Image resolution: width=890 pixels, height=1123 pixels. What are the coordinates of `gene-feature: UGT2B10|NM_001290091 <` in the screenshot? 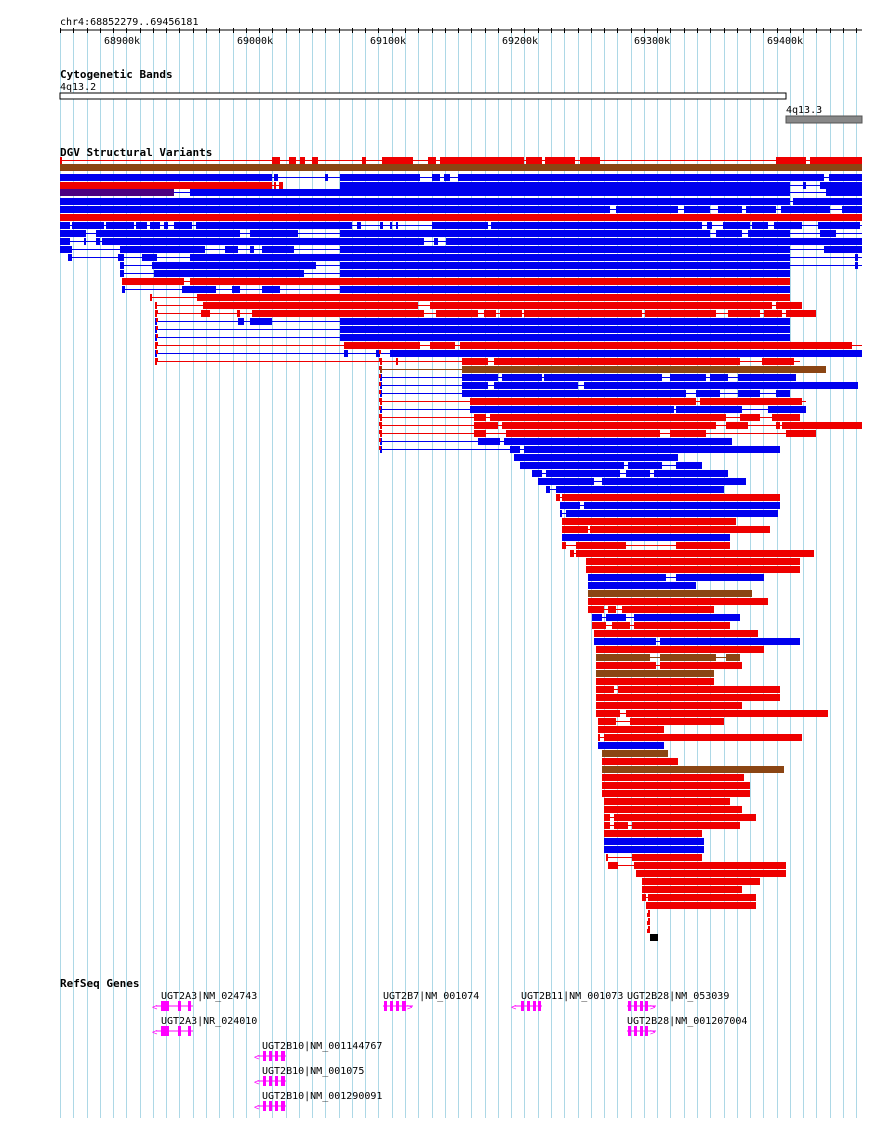 It's located at (318, 1102).